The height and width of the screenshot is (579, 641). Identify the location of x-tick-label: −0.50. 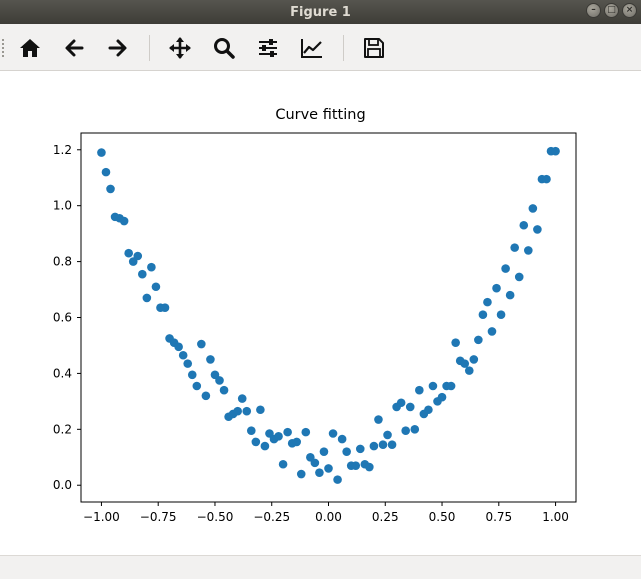
(215, 517).